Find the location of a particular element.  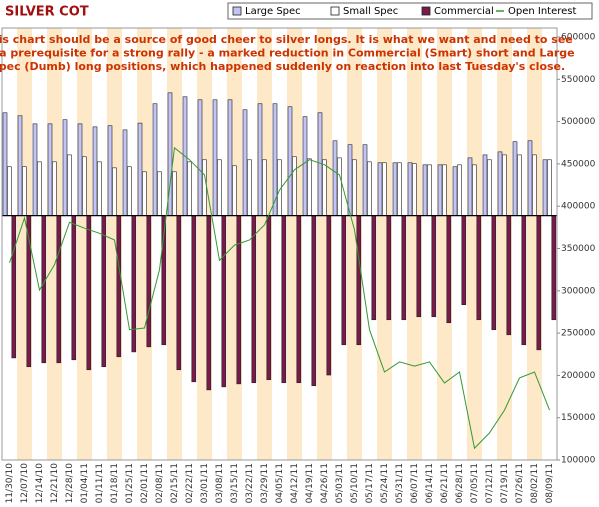

y2-tick-label: 250000 is located at coordinates (578, 334).